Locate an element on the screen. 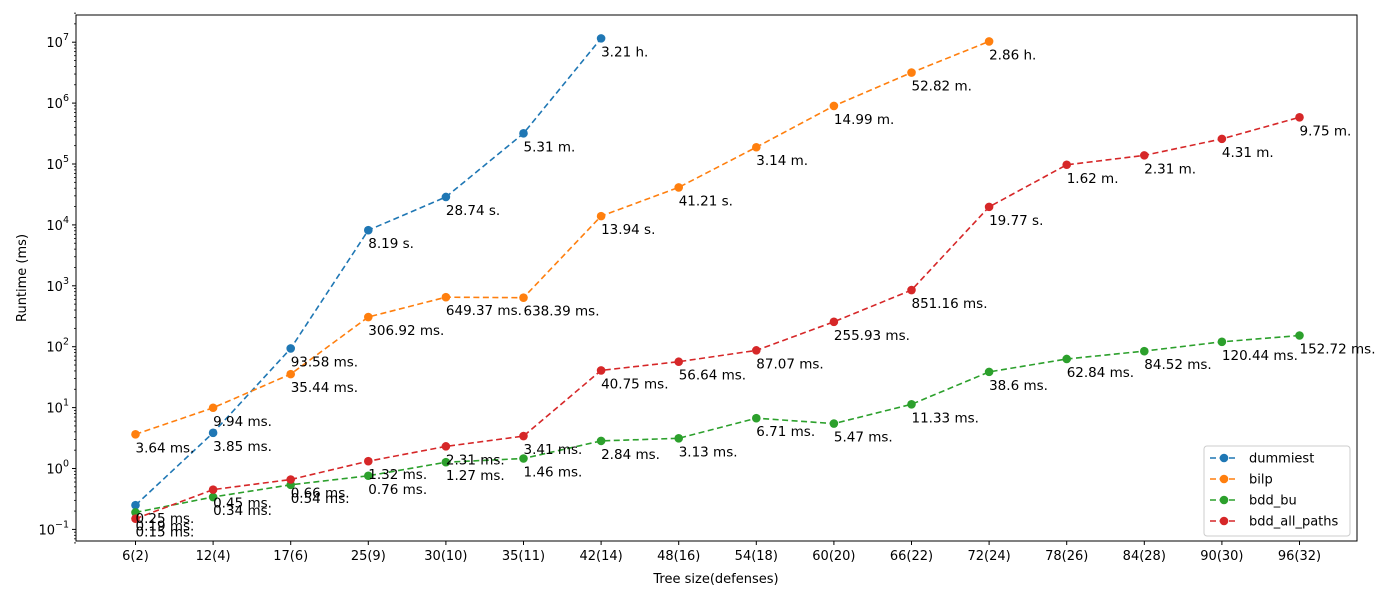 The width and height of the screenshot is (1400, 600). data-label-dummiest: 8.19 s. is located at coordinates (391, 244).